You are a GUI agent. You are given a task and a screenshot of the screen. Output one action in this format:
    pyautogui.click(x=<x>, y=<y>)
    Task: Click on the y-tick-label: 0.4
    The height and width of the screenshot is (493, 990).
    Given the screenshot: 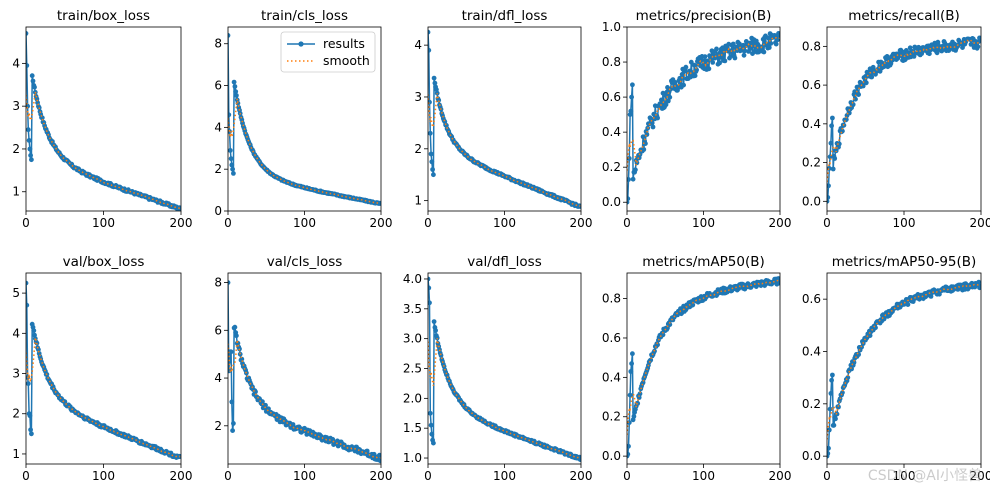 What is the action you would take?
    pyautogui.click(x=811, y=124)
    